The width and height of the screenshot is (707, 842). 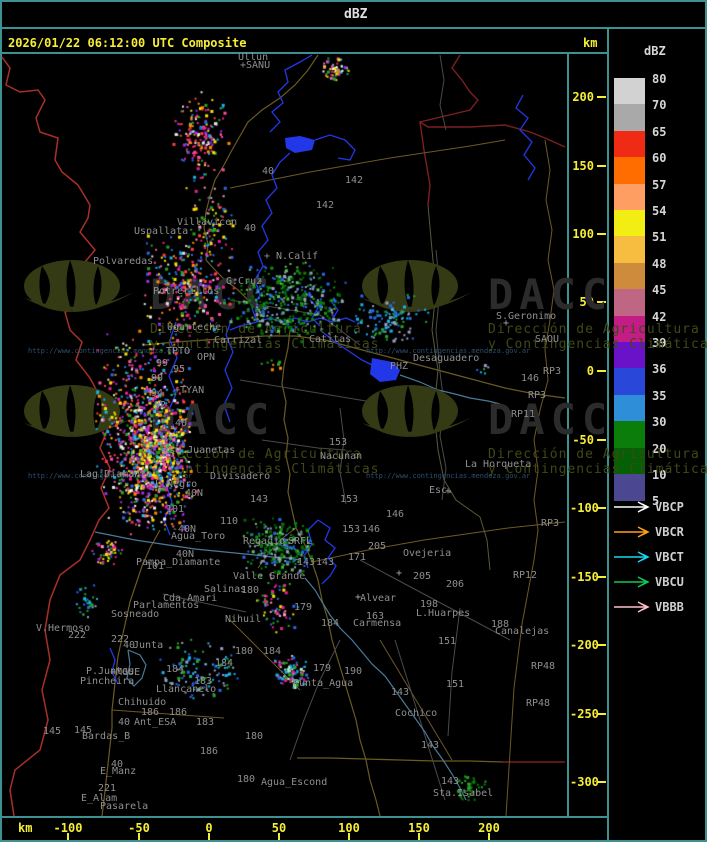 I want to click on map-label: L.Huarpes, so click(x=443, y=613).